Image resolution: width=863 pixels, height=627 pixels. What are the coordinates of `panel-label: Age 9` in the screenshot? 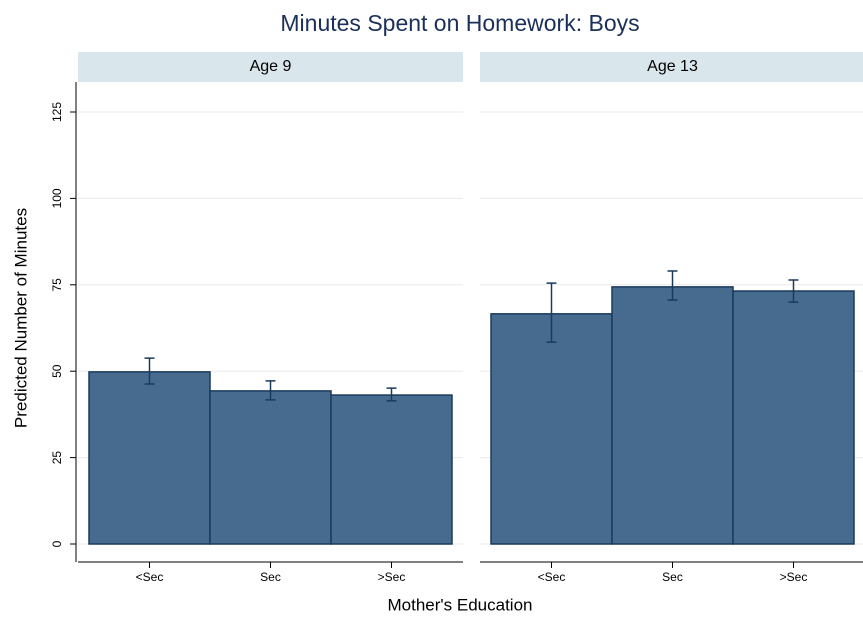 It's located at (271, 66).